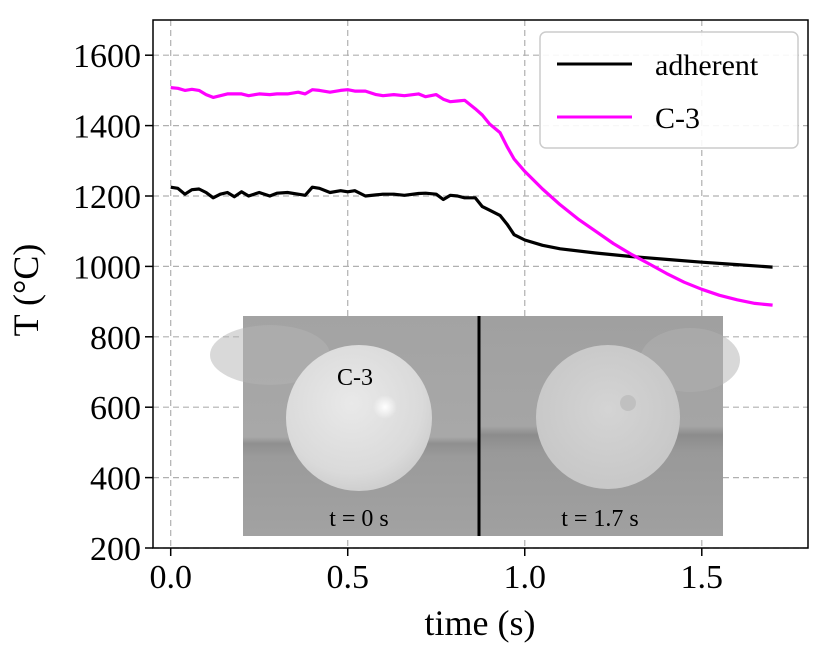  I want to click on y-tick-label: 400, so click(115, 479).